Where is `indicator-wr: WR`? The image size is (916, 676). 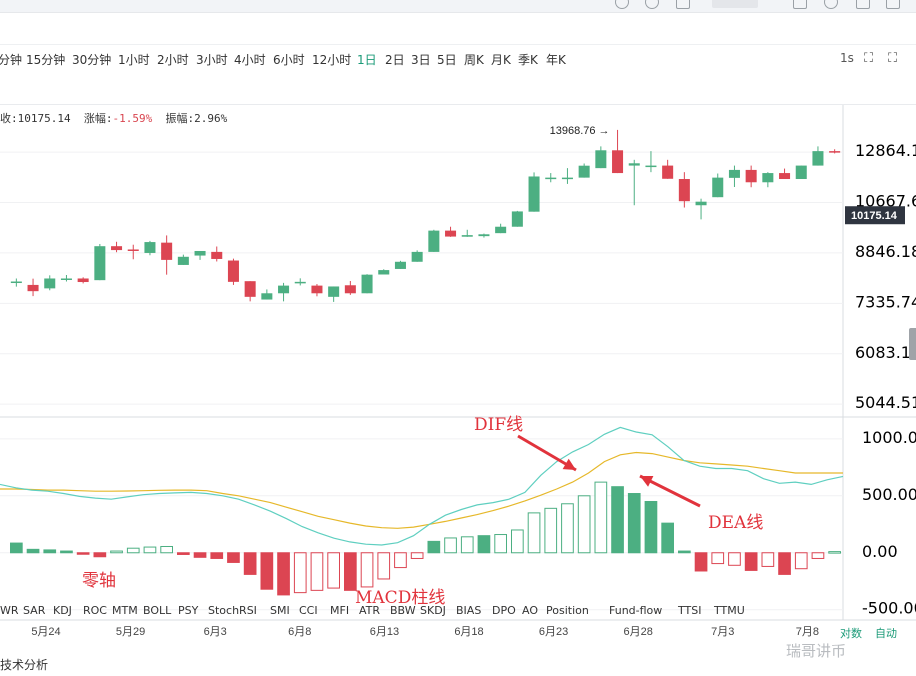
indicator-wr: WR is located at coordinates (9, 610).